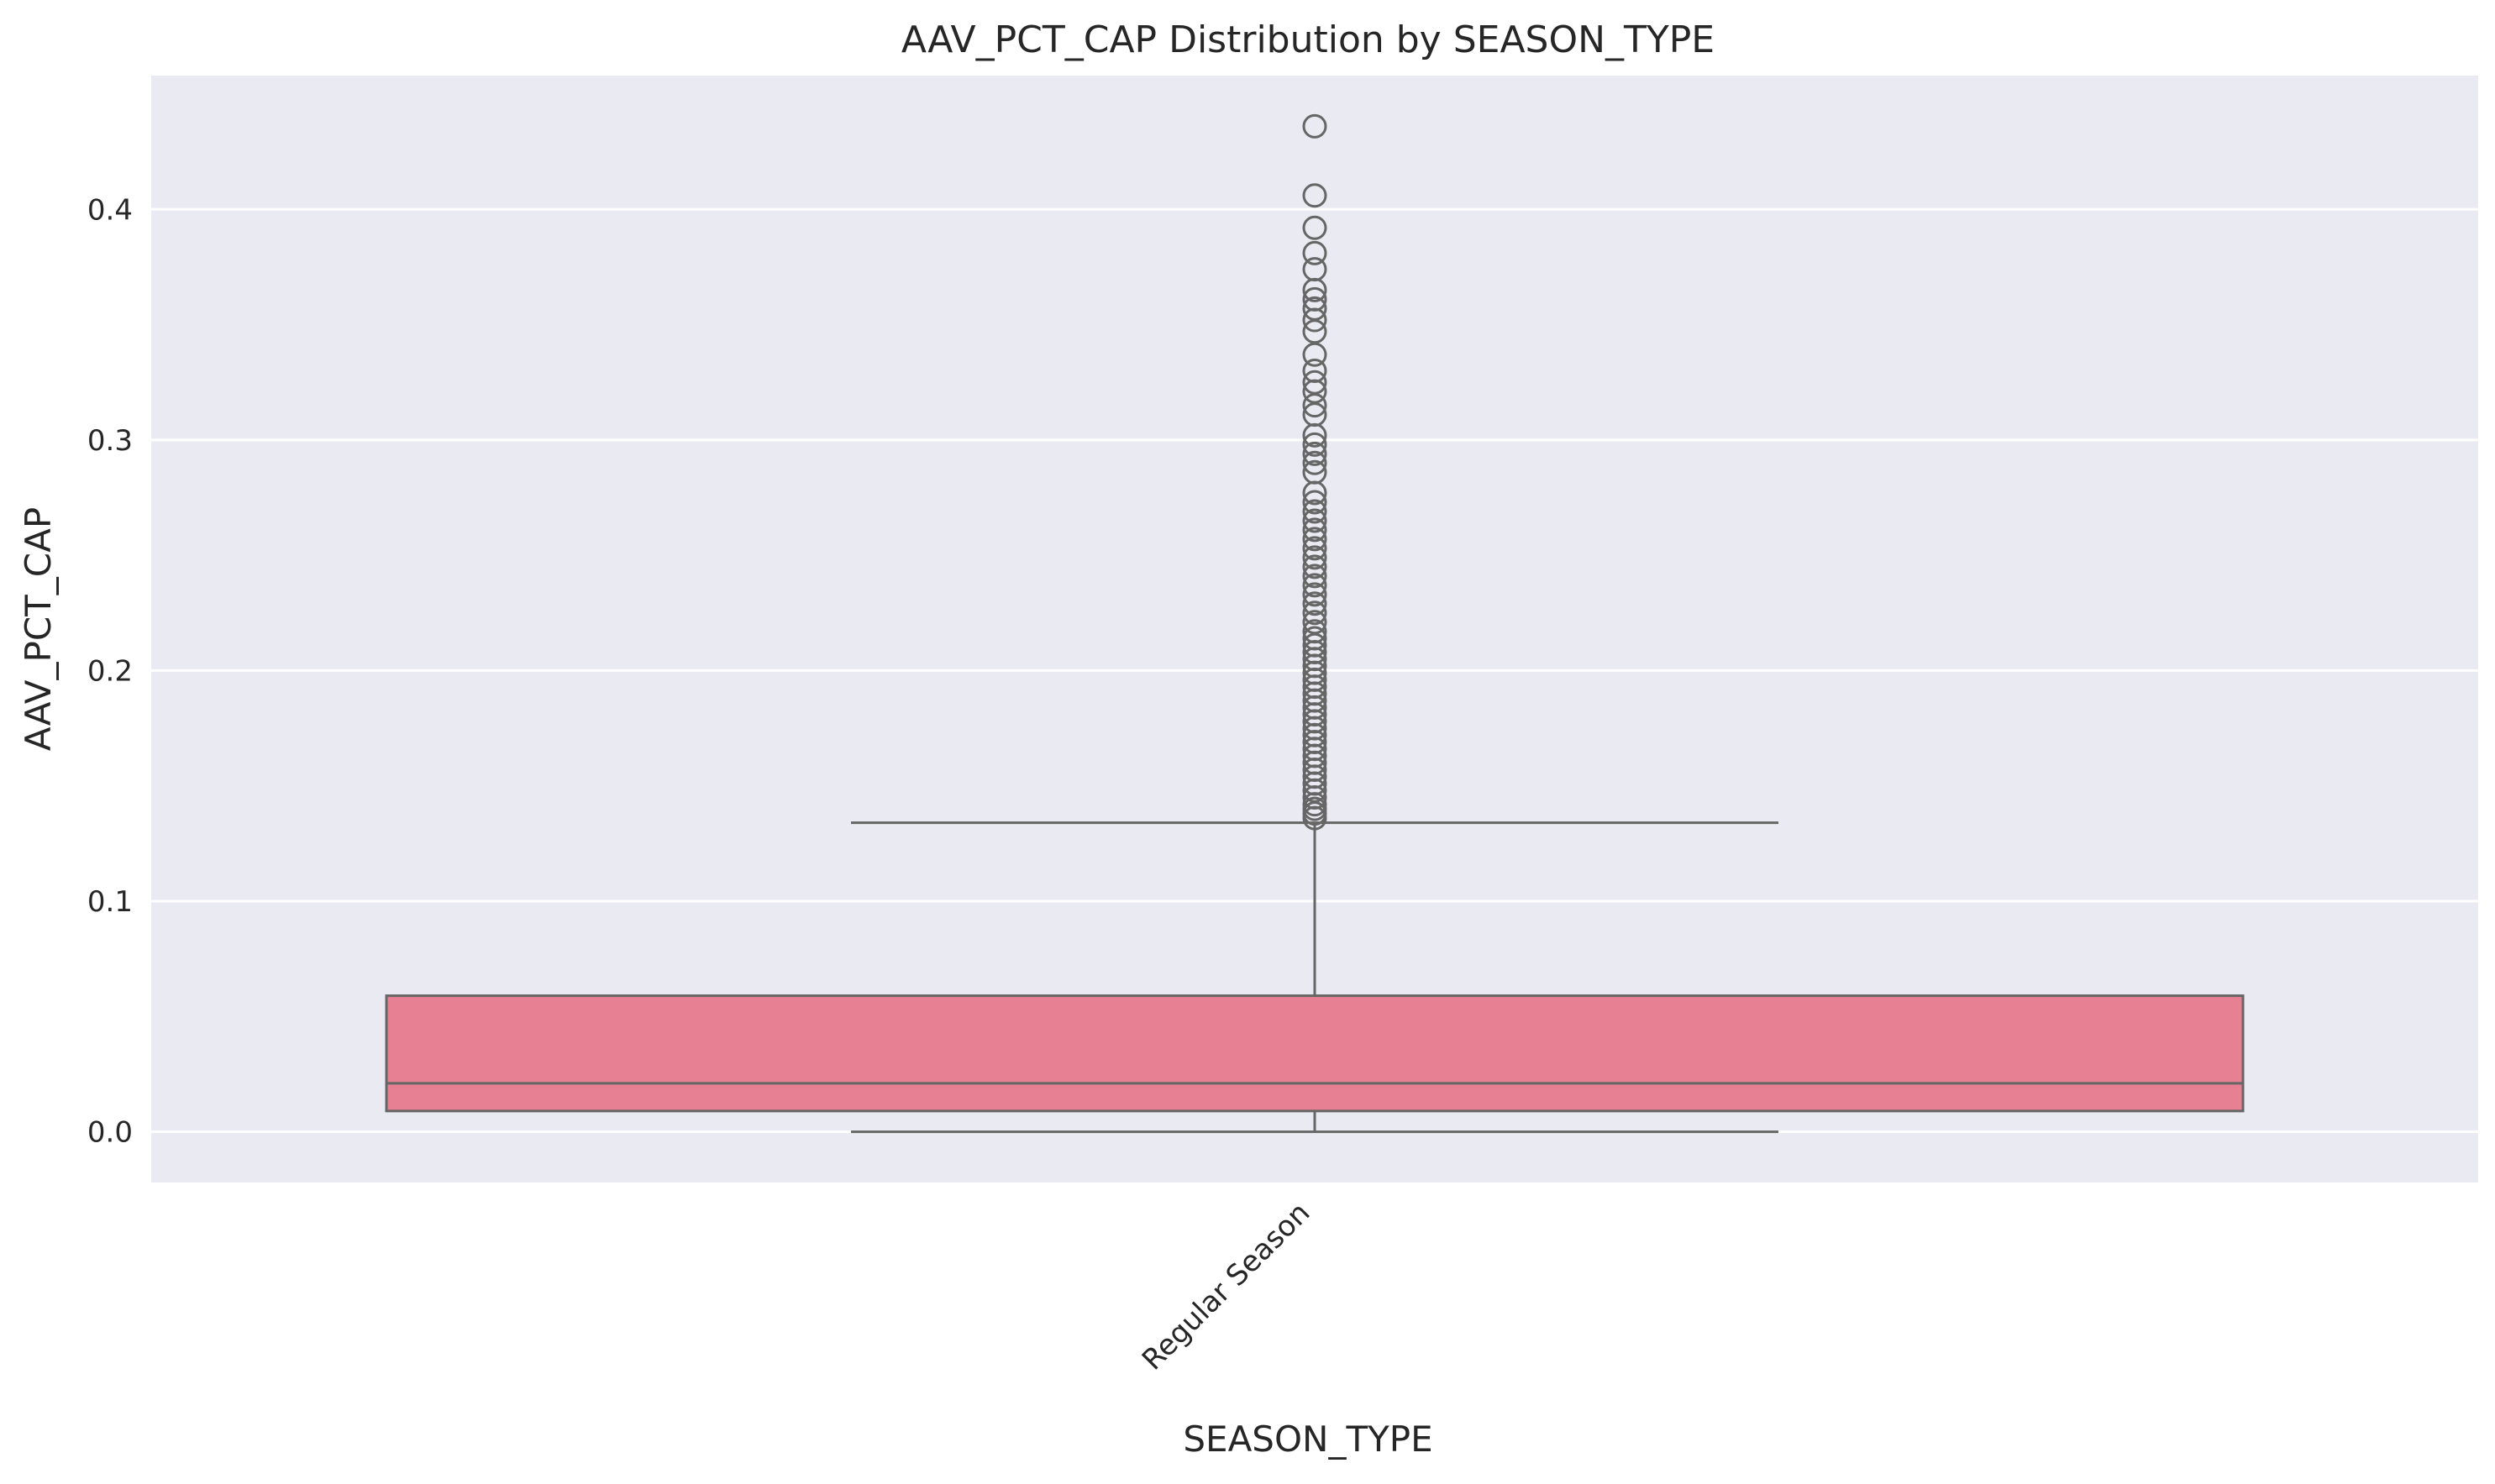  What do you see at coordinates (110, 1133) in the screenshot?
I see `y-tick-label: 0.0` at bounding box center [110, 1133].